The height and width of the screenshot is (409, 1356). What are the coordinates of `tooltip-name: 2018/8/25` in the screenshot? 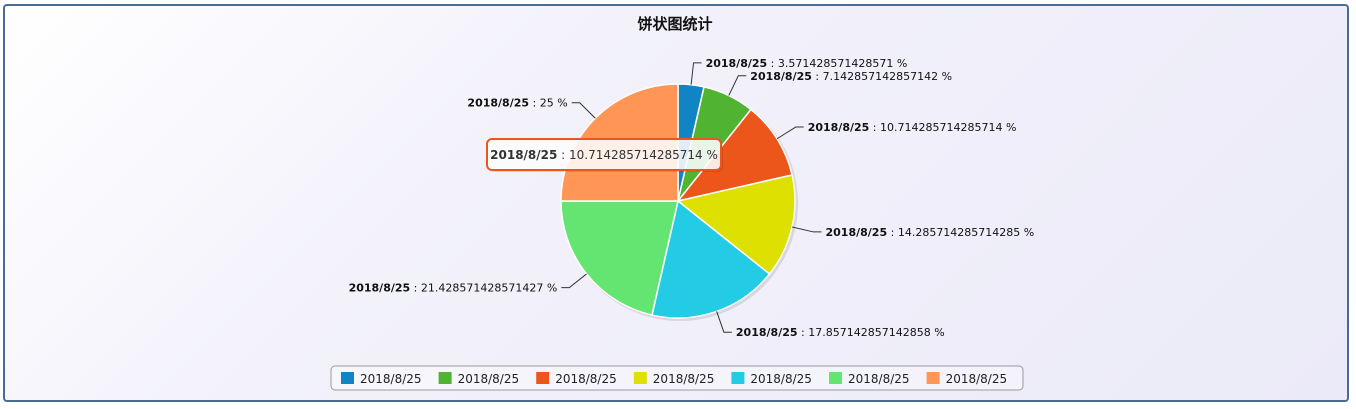 It's located at (523, 155).